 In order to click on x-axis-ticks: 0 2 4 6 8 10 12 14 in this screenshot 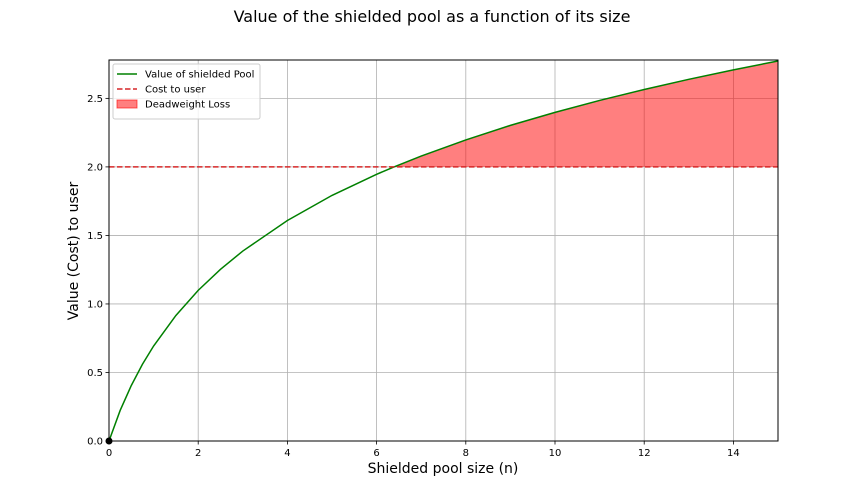, I will do `click(423, 450)`.